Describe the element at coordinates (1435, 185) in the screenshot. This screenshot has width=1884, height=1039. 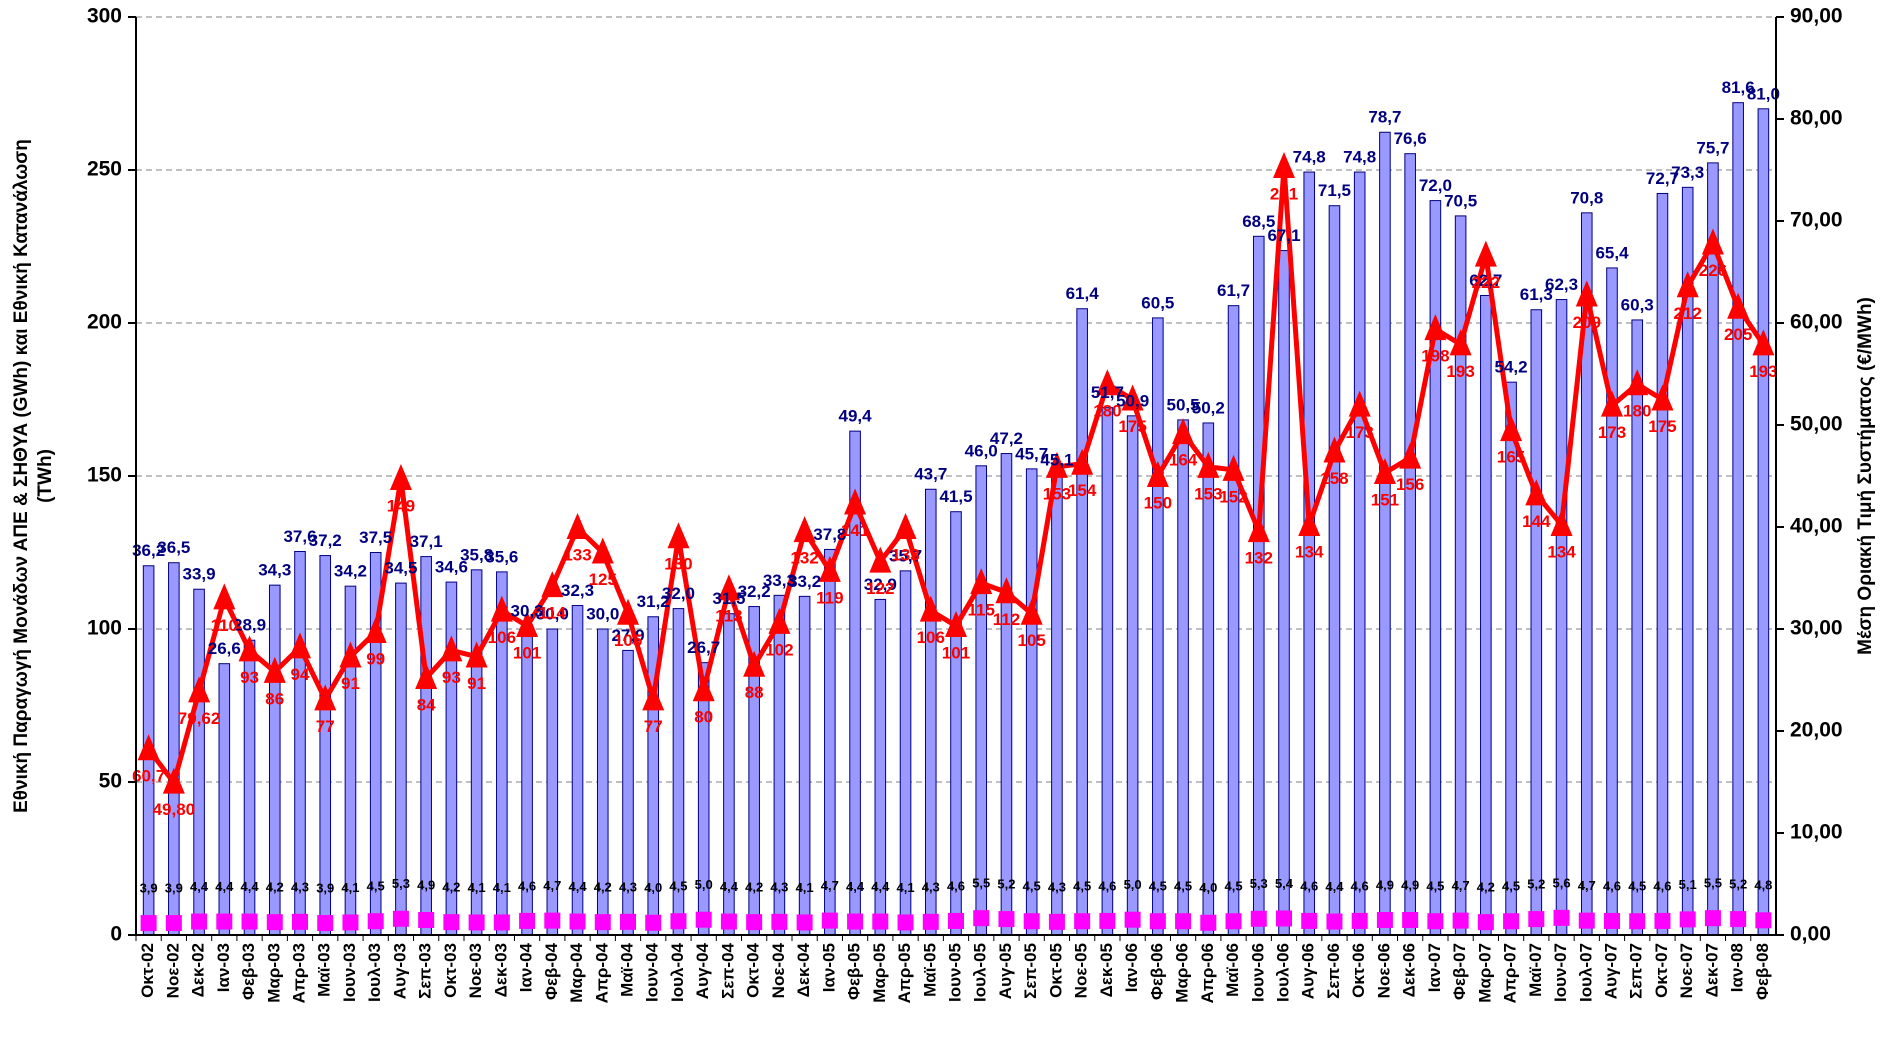
I see `bar-value-label: 72,0` at that location.